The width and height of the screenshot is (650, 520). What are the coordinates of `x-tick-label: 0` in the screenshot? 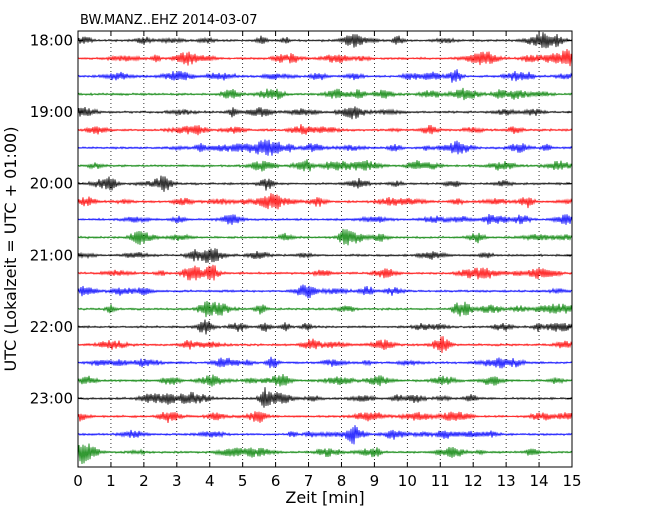 It's located at (78, 481).